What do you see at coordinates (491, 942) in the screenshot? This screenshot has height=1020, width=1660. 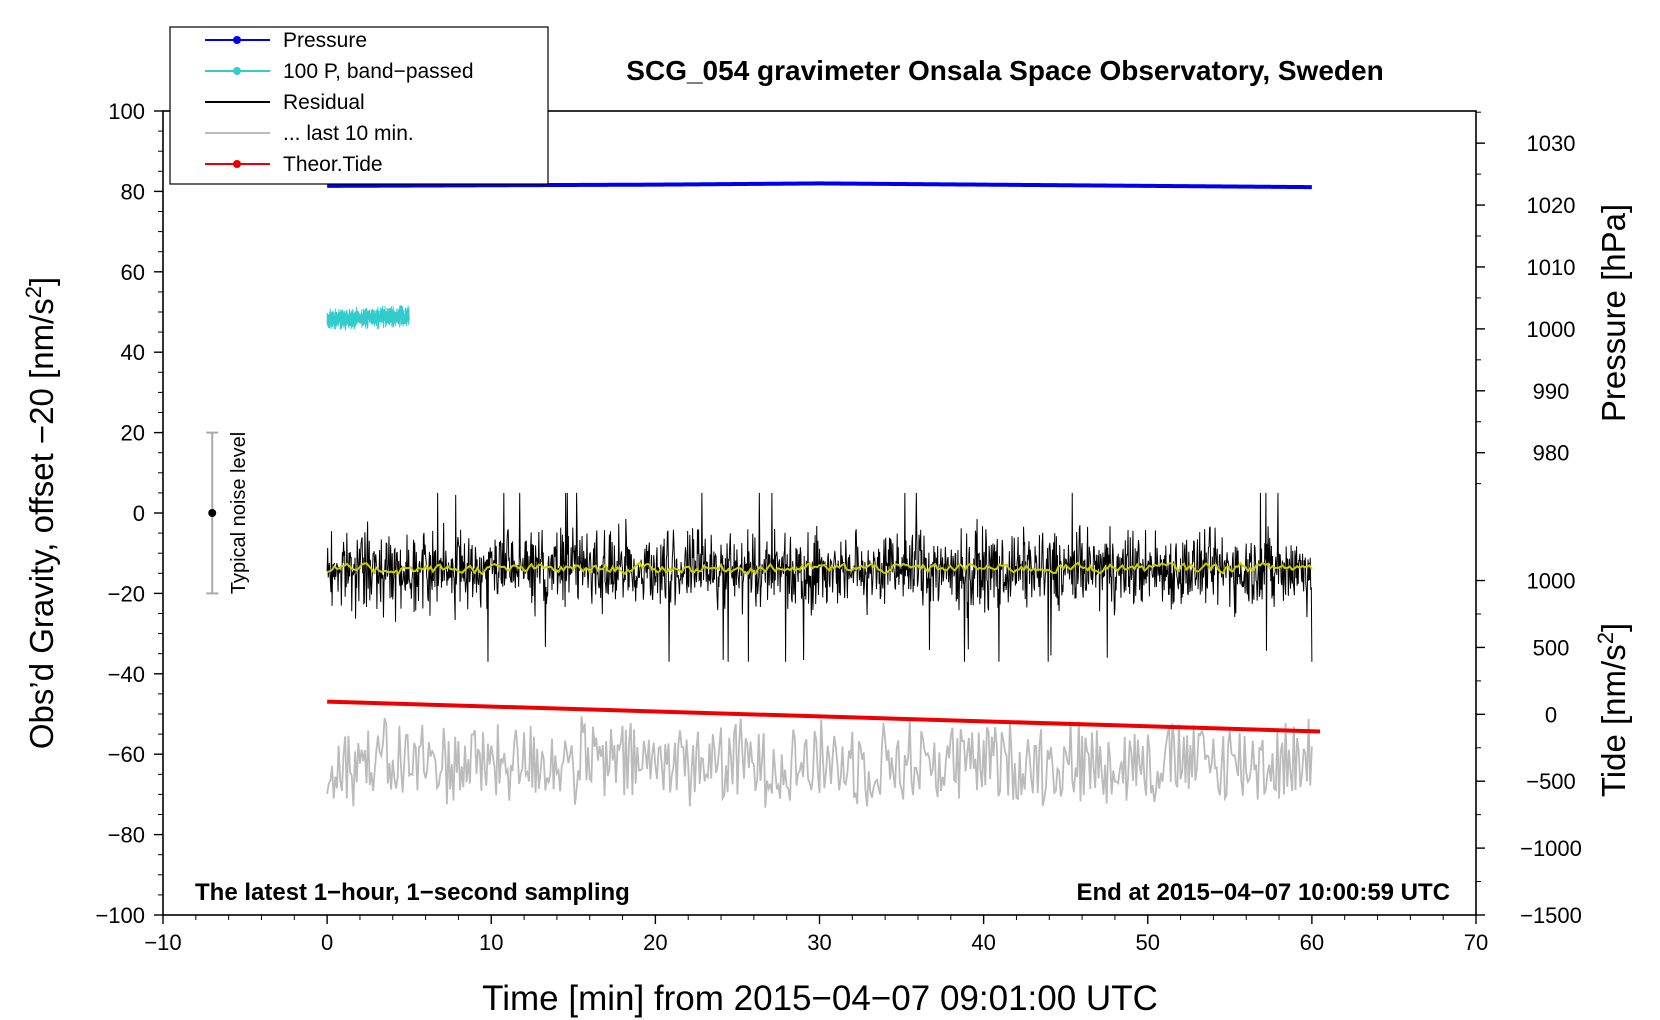 I see `x-tick-label: 10` at bounding box center [491, 942].